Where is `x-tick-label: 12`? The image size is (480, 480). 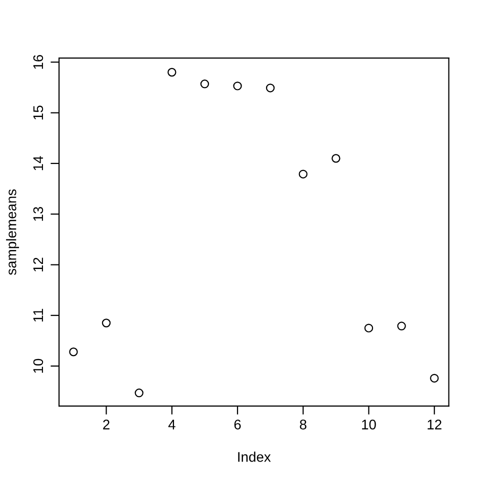 x-tick-label: 12 is located at coordinates (435, 425).